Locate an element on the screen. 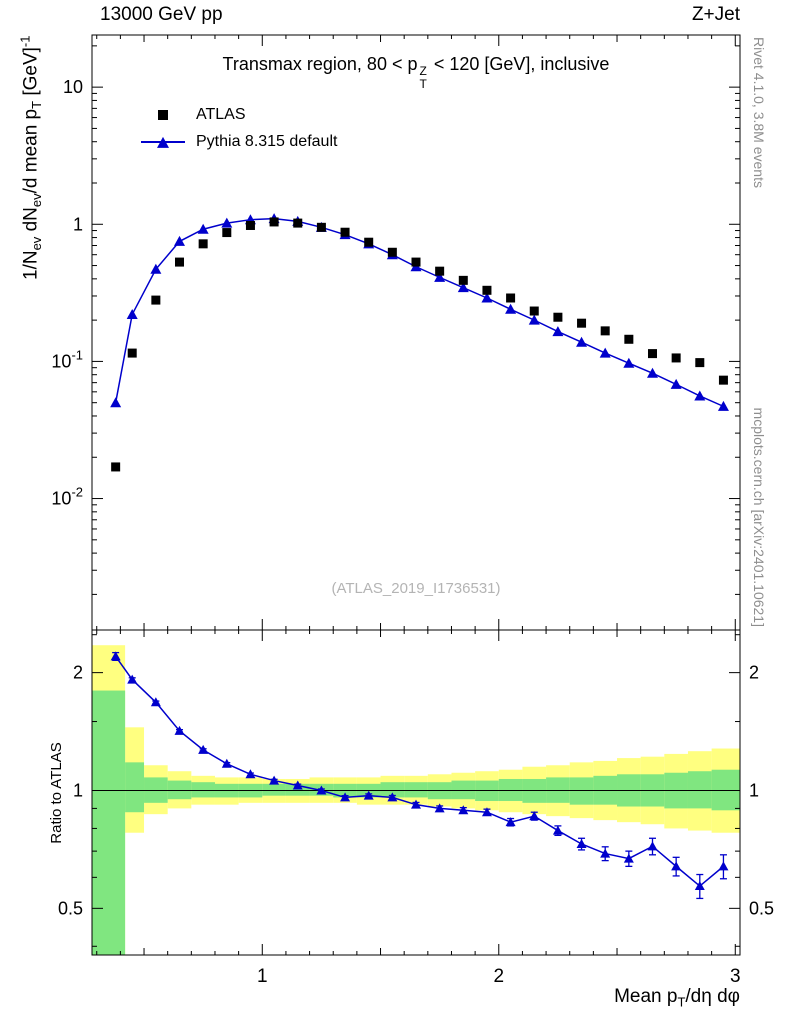 This screenshot has height=1024, width=786. xlabel-sub: T is located at coordinates (681, 1002).